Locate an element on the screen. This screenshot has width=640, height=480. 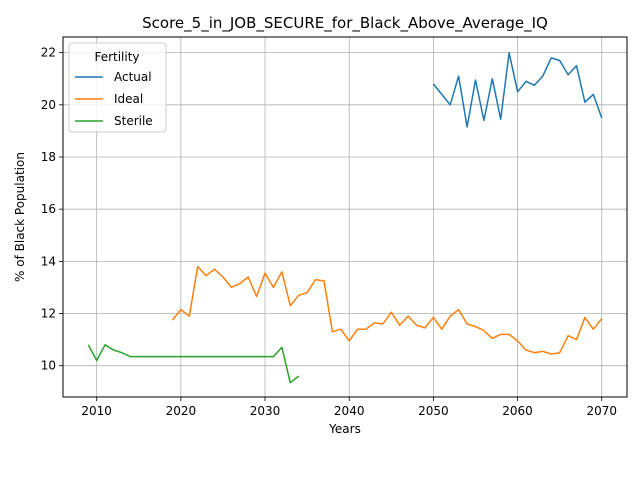
x-tick-label: 2020 is located at coordinates (181, 411).